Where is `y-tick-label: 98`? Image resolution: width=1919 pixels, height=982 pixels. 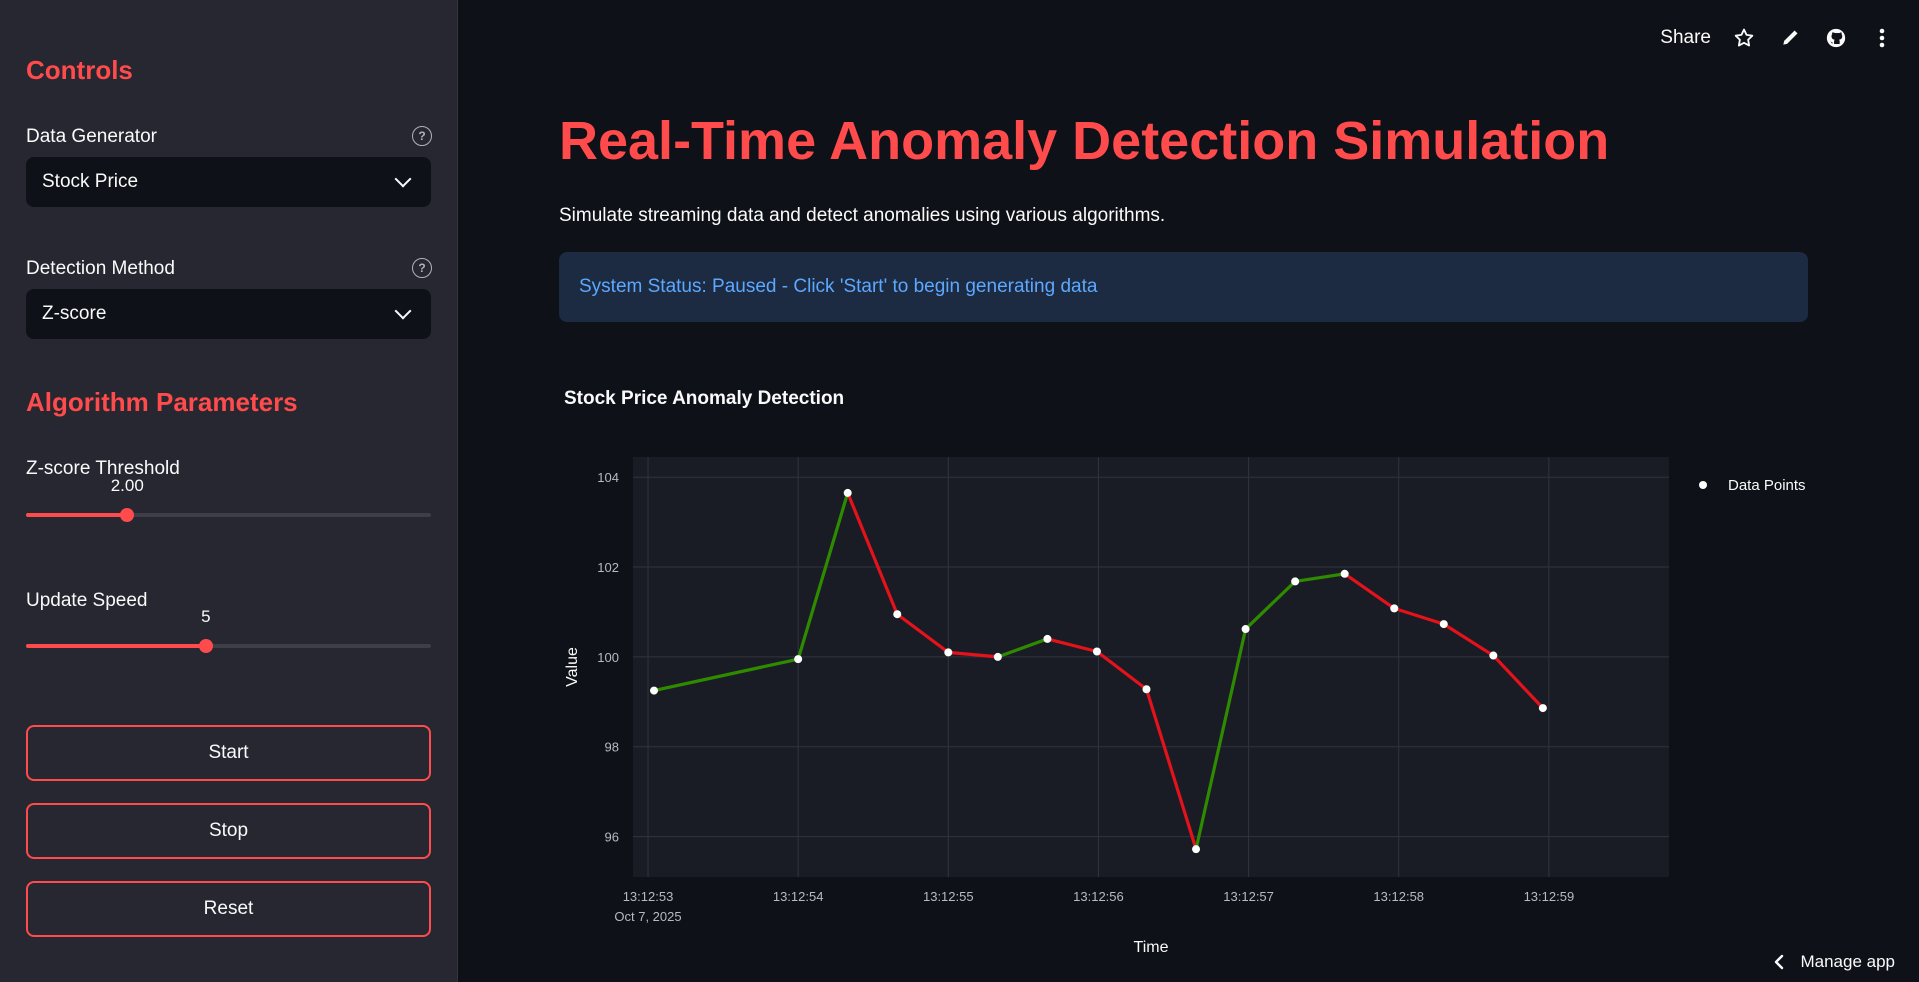
y-tick-label: 98 is located at coordinates (612, 747).